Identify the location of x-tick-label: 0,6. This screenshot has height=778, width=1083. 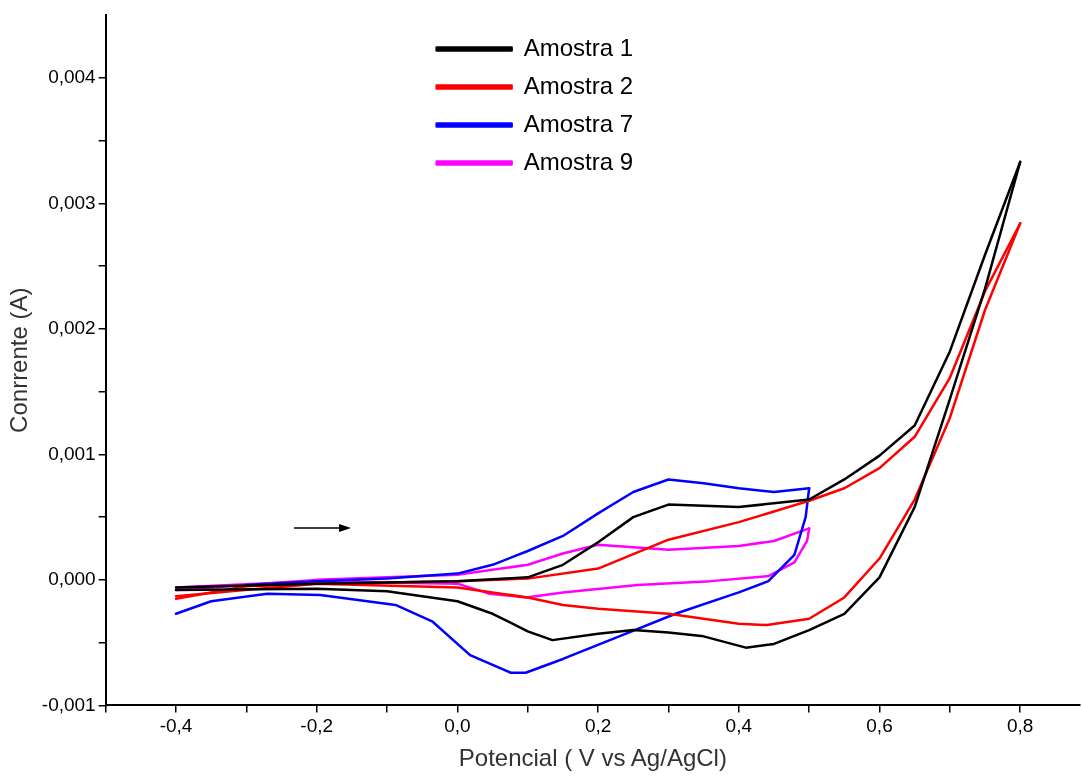
(879, 726).